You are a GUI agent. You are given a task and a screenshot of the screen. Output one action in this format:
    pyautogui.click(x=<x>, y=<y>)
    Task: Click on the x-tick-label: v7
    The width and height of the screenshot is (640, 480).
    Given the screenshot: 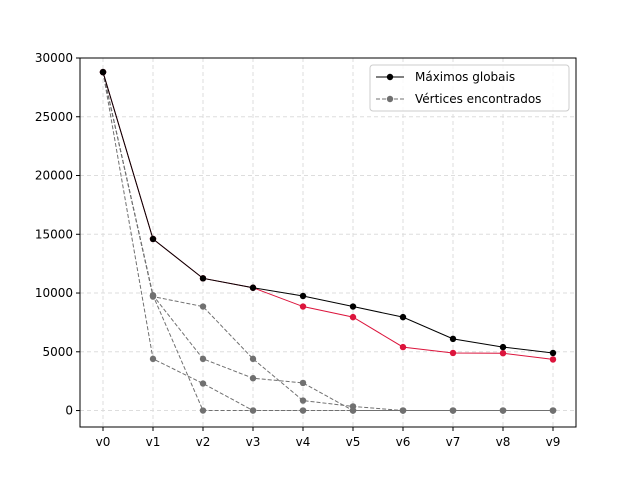 What is the action you would take?
    pyautogui.click(x=453, y=442)
    